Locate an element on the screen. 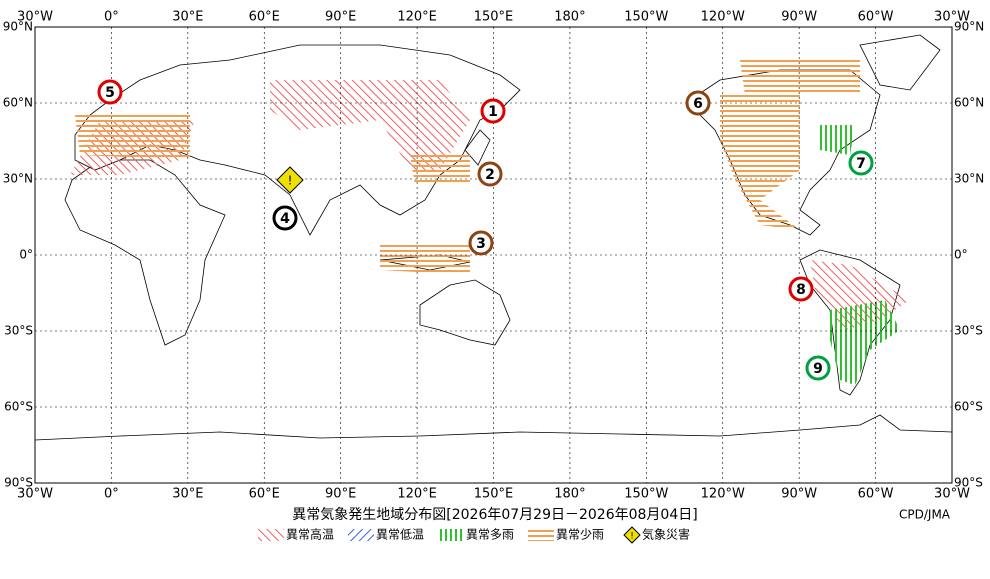  region-number: 7 is located at coordinates (861, 164).